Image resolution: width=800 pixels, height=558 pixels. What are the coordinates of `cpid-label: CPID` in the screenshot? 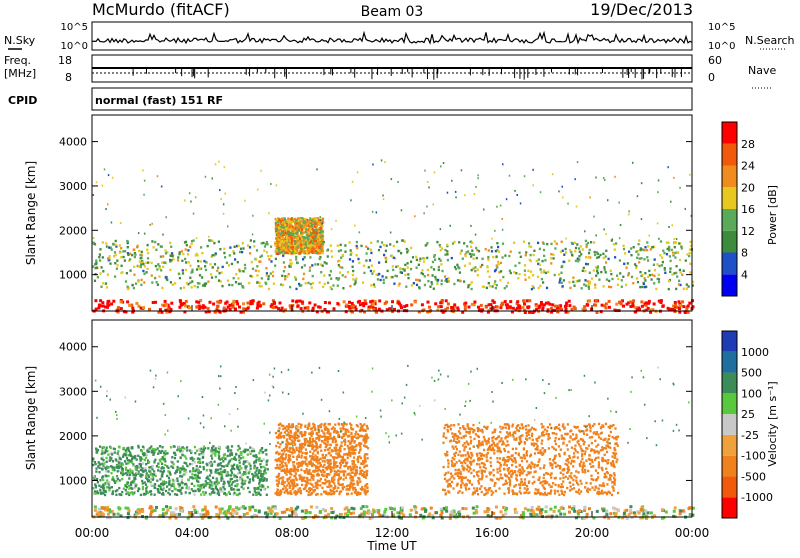 It's located at (22, 100).